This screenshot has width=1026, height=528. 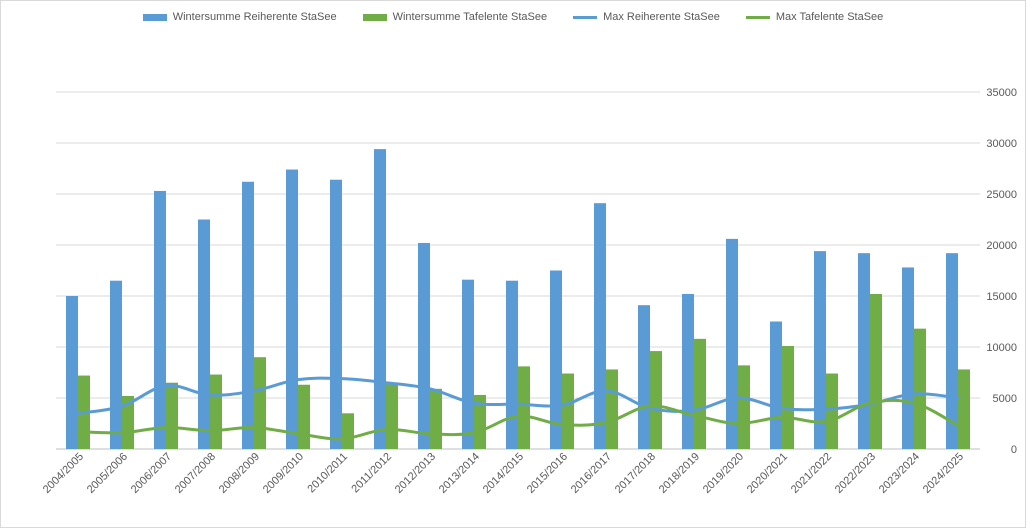 What do you see at coordinates (1001, 93) in the screenshot?
I see `y-tick-label: 35000` at bounding box center [1001, 93].